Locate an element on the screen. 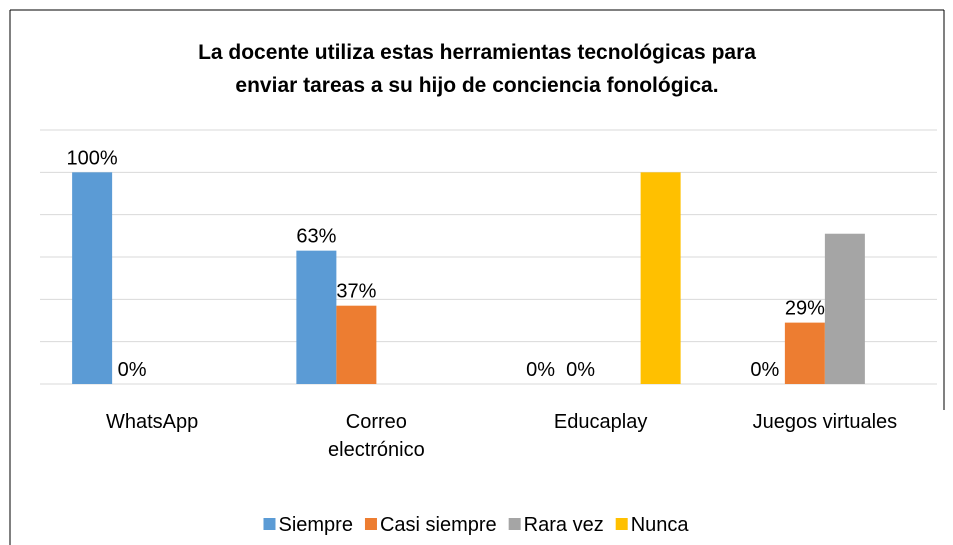 The height and width of the screenshot is (545, 953). data-label: 29% is located at coordinates (805, 309).